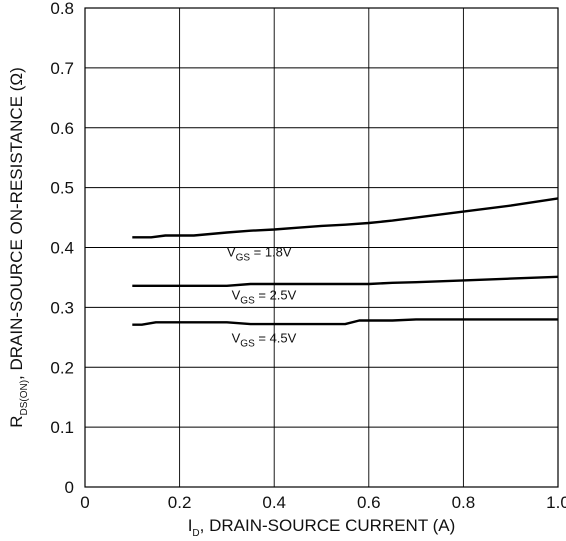 The width and height of the screenshot is (566, 541). I want to click on x-tick-label: 1.0, so click(556, 502).